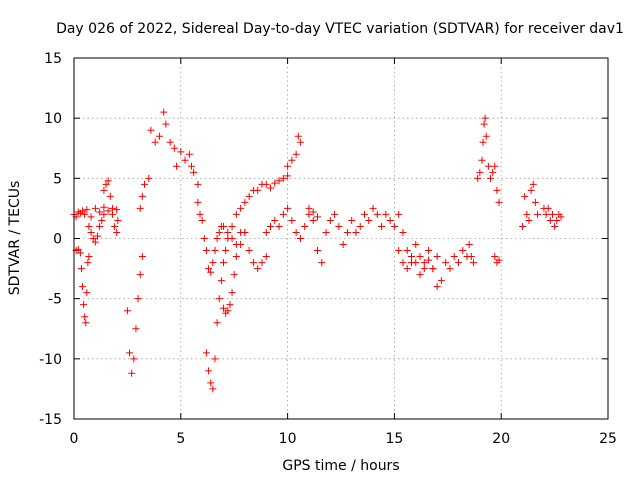 The image size is (640, 480). Describe the element at coordinates (292, 223) in the screenshot. I see `series-arc-j` at that location.